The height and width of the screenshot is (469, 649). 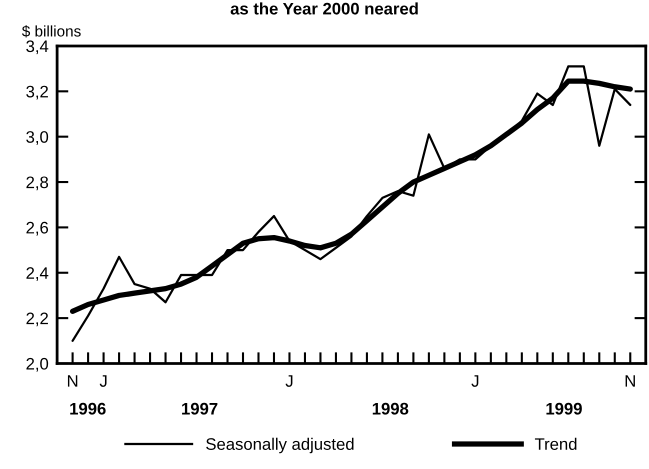 I want to click on y-tick-label: 3,4, so click(x=37, y=47).